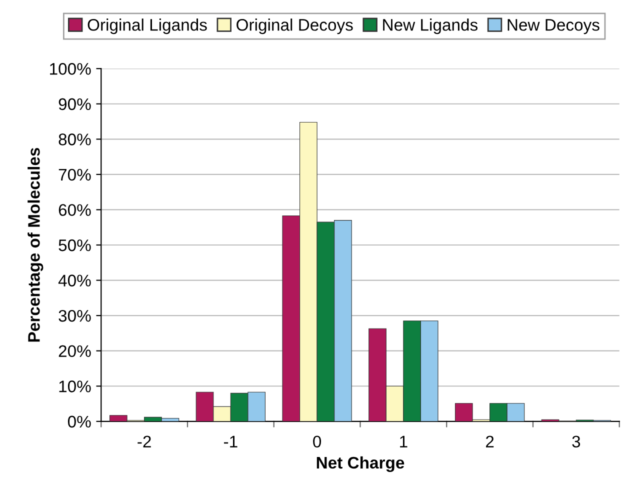 This screenshot has width=632, height=490. Describe the element at coordinates (74, 351) in the screenshot. I see `y-tick-label: 20%` at that location.